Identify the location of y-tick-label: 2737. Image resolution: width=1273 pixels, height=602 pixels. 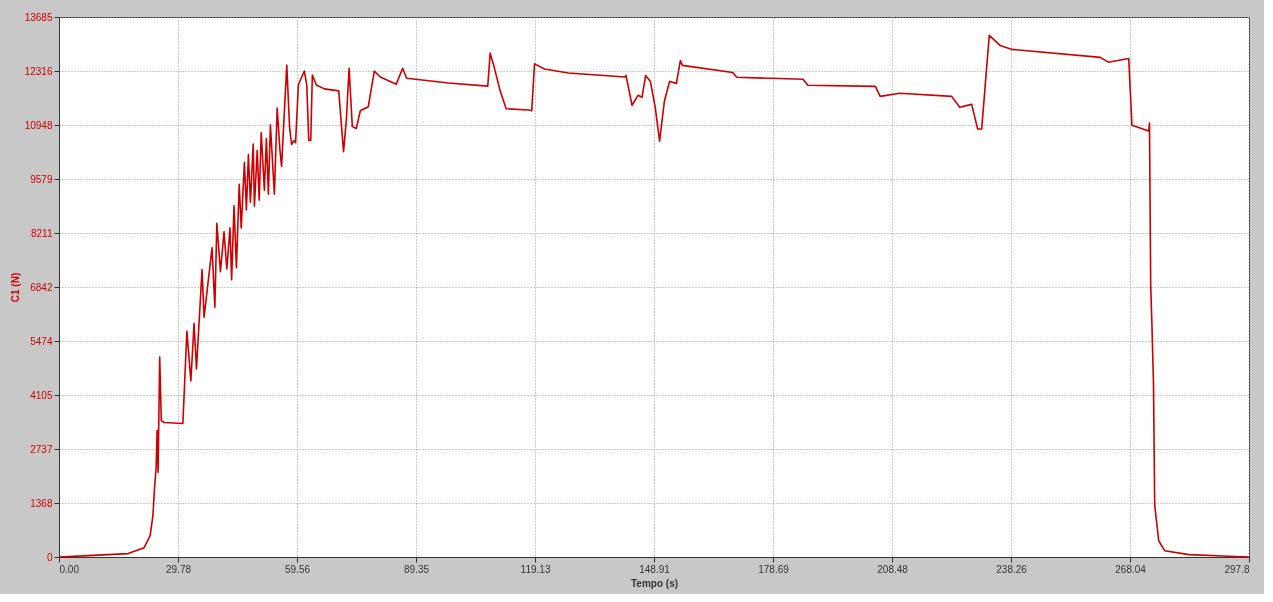
(41, 449).